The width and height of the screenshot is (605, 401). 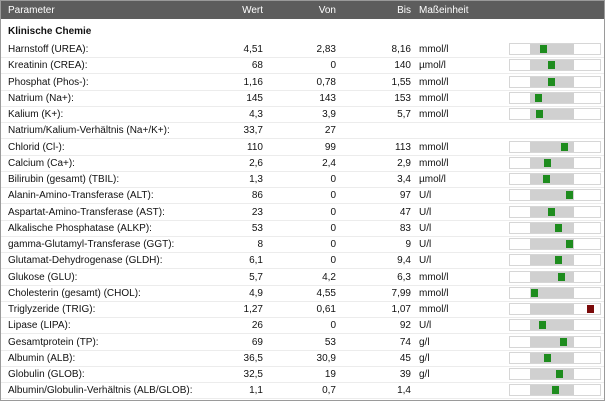 I want to click on cell-wert: 1,27, so click(x=253, y=309).